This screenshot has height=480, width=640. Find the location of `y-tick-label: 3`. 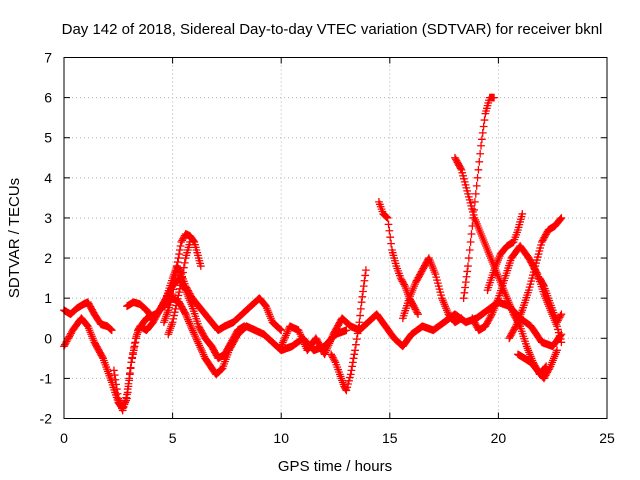

y-tick-label: 3 is located at coordinates (48, 218).